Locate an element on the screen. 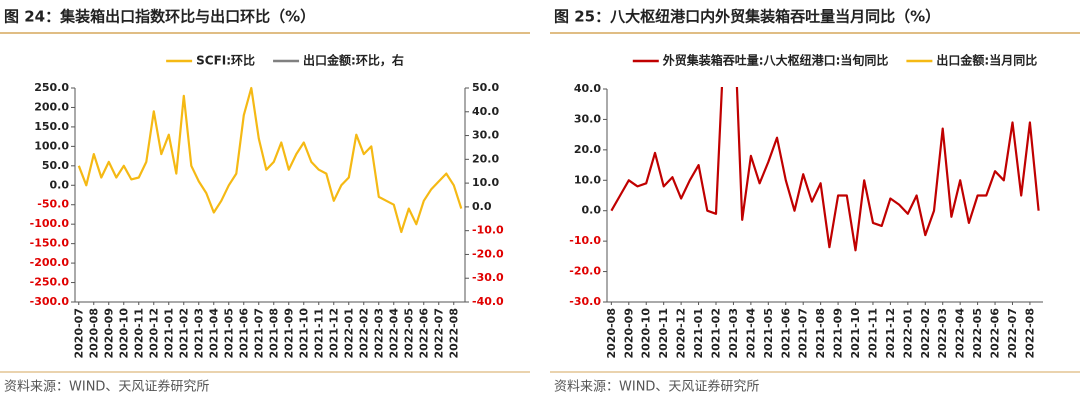 This screenshot has width=1080, height=401. y2-tick-label: 50.0 is located at coordinates (485, 87).